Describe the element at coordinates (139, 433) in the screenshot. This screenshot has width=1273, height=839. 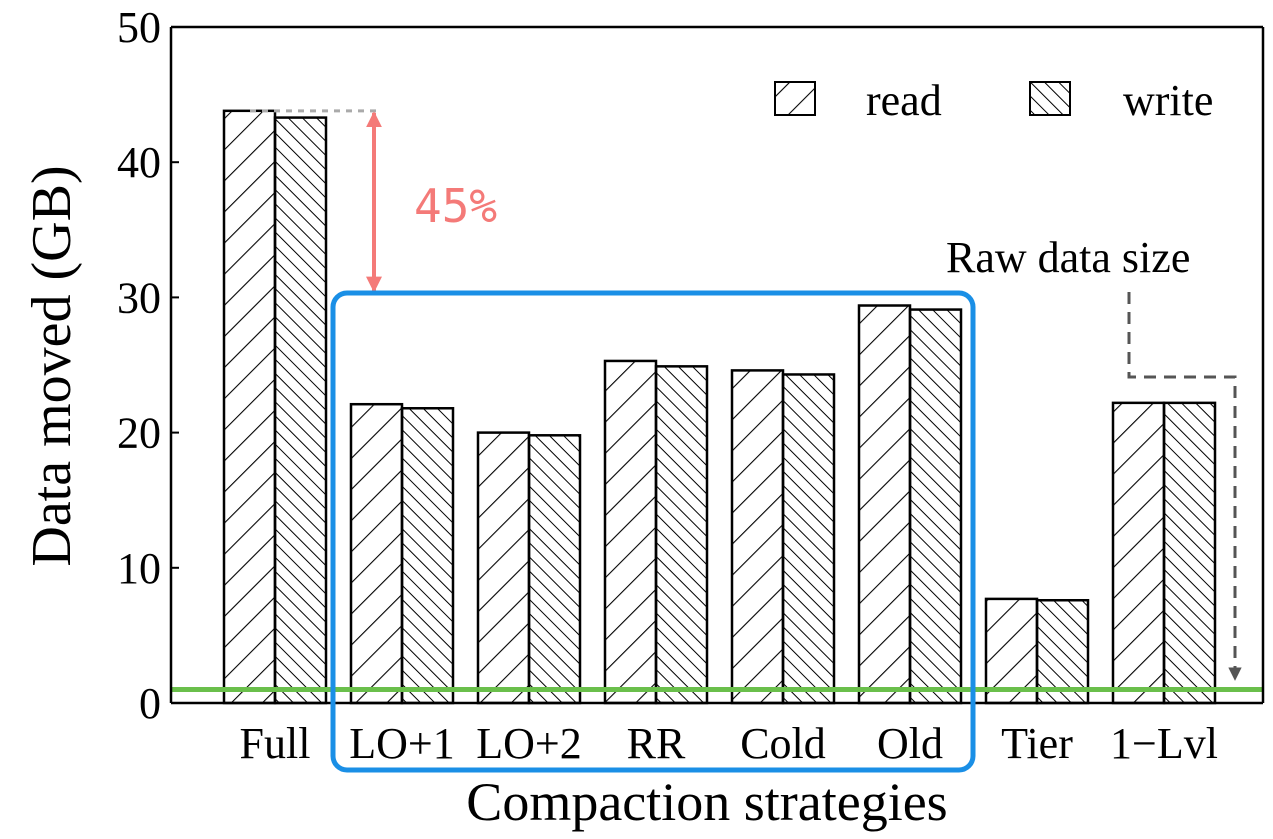
I see `y-tick-label: 20` at that location.